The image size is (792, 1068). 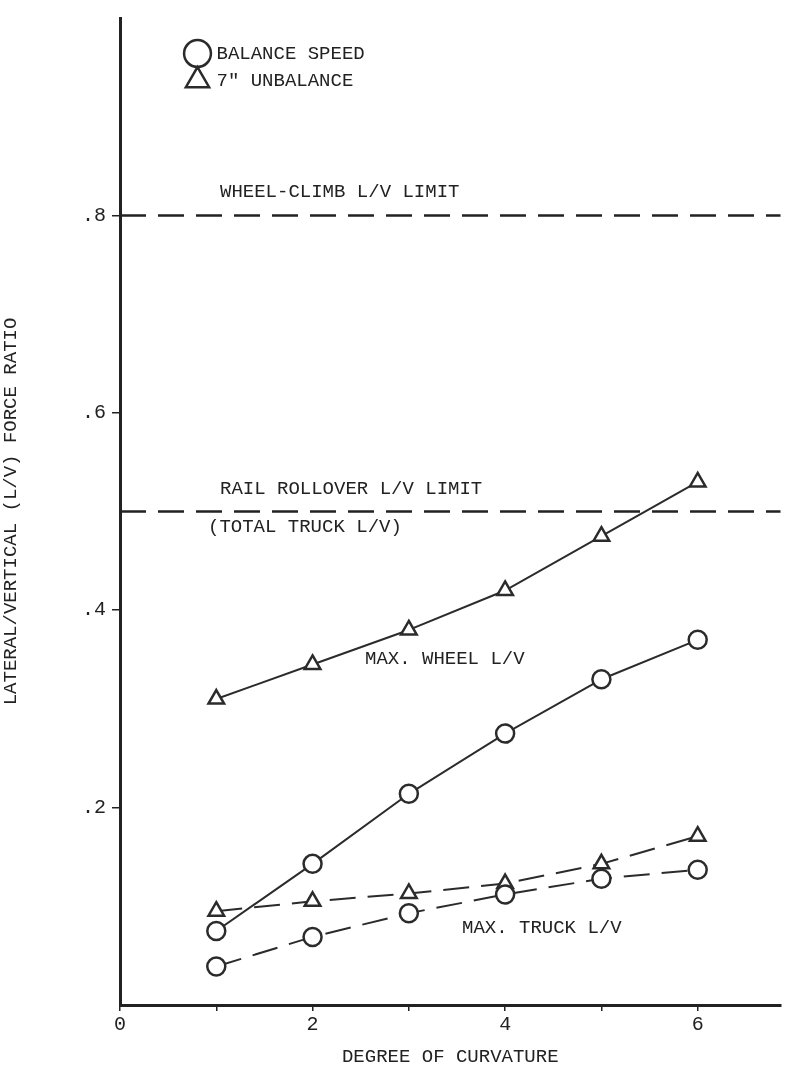 What do you see at coordinates (93, 610) in the screenshot?
I see `y-tick-label: .4` at bounding box center [93, 610].